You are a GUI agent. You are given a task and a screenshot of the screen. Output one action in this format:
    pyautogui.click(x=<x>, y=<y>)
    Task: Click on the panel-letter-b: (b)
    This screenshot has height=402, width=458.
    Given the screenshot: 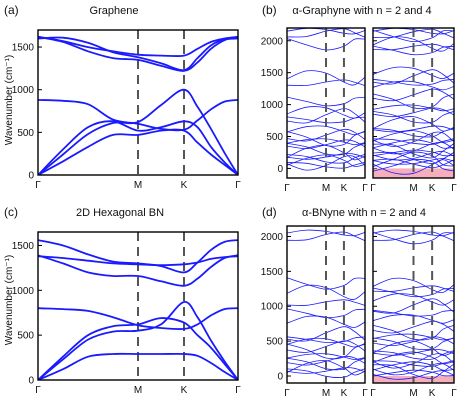 What is the action you would take?
    pyautogui.click(x=269, y=10)
    